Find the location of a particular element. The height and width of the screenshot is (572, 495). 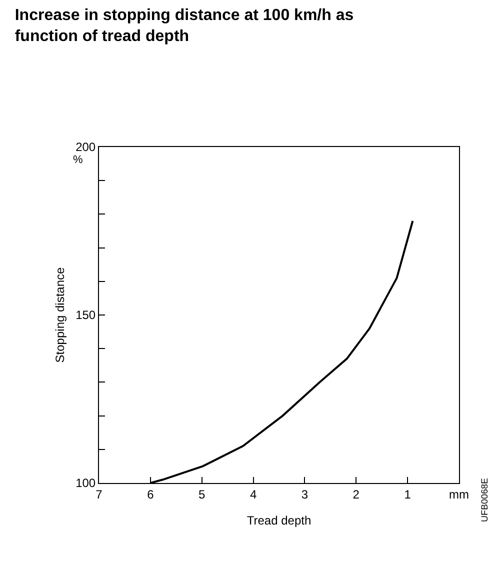

x-tick-label: mm is located at coordinates (459, 494).